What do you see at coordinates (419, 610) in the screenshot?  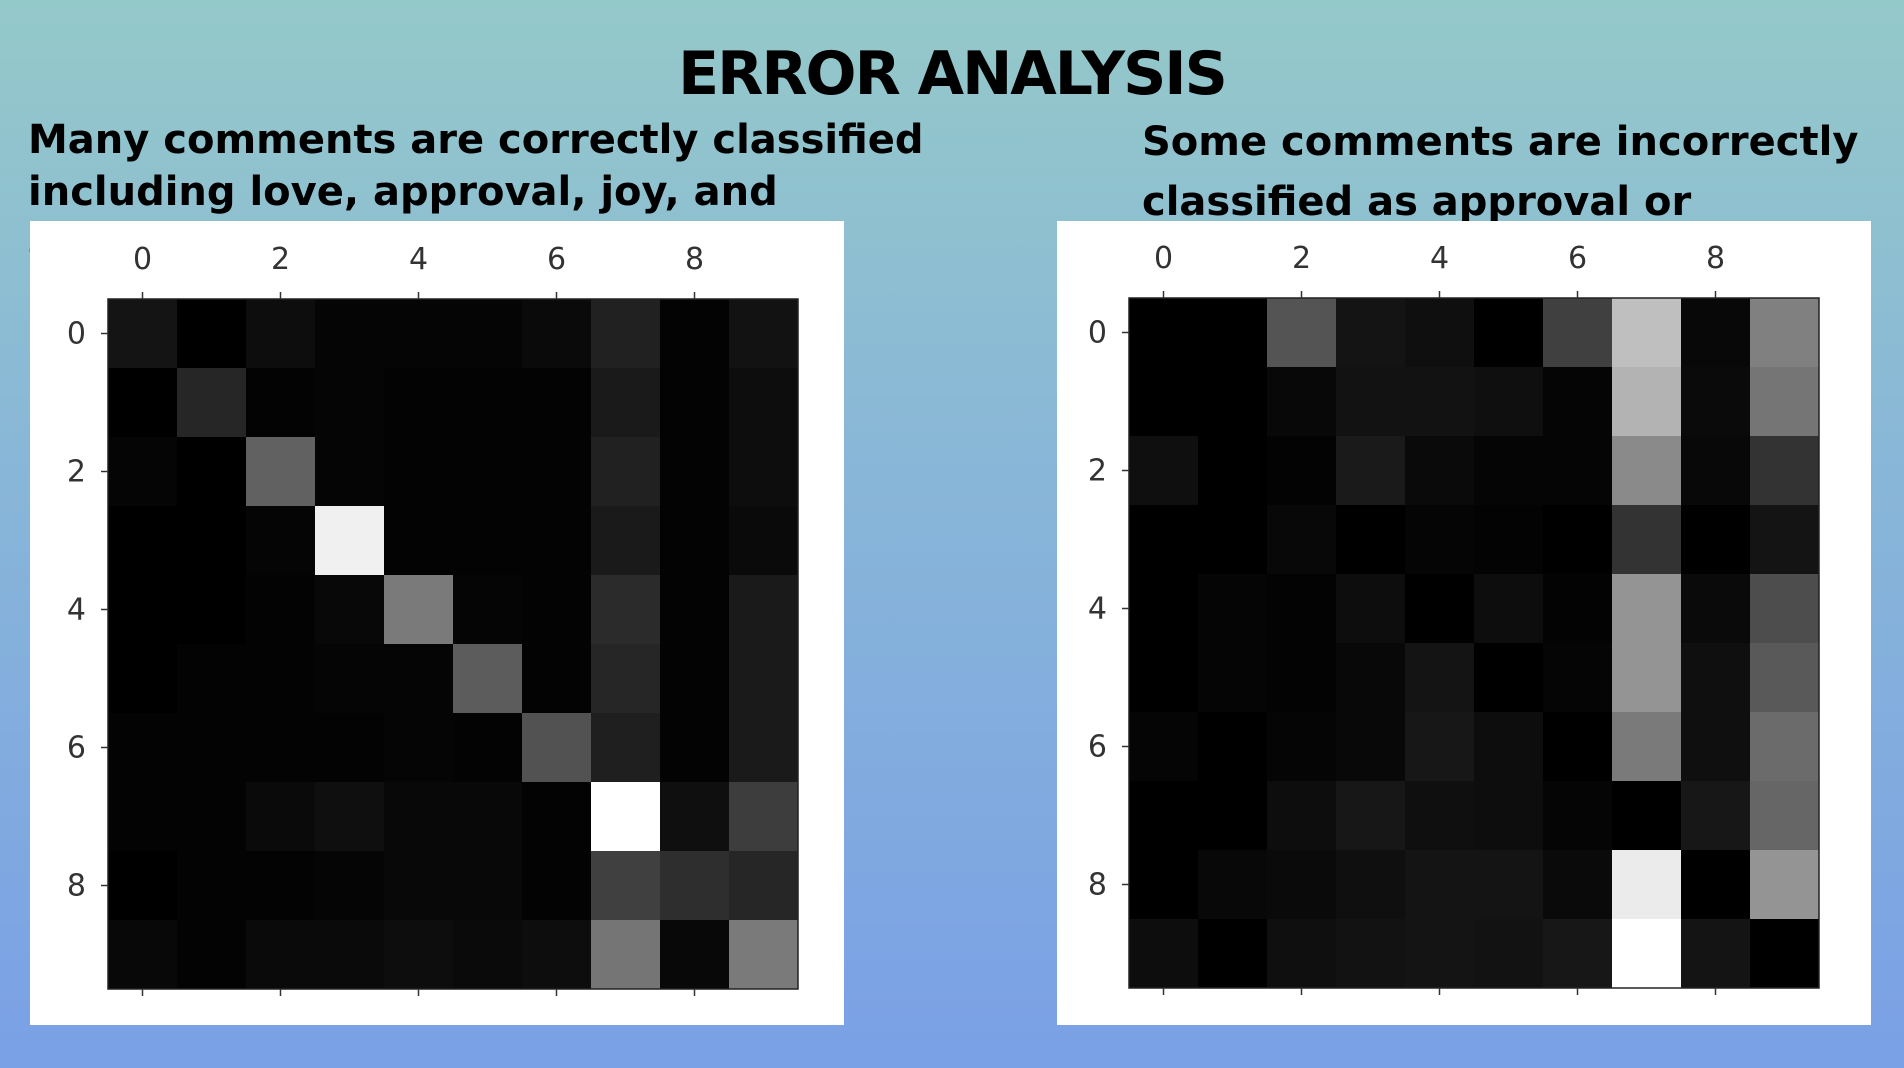 I see `heatmap-0-cell-r4-c4` at bounding box center [419, 610].